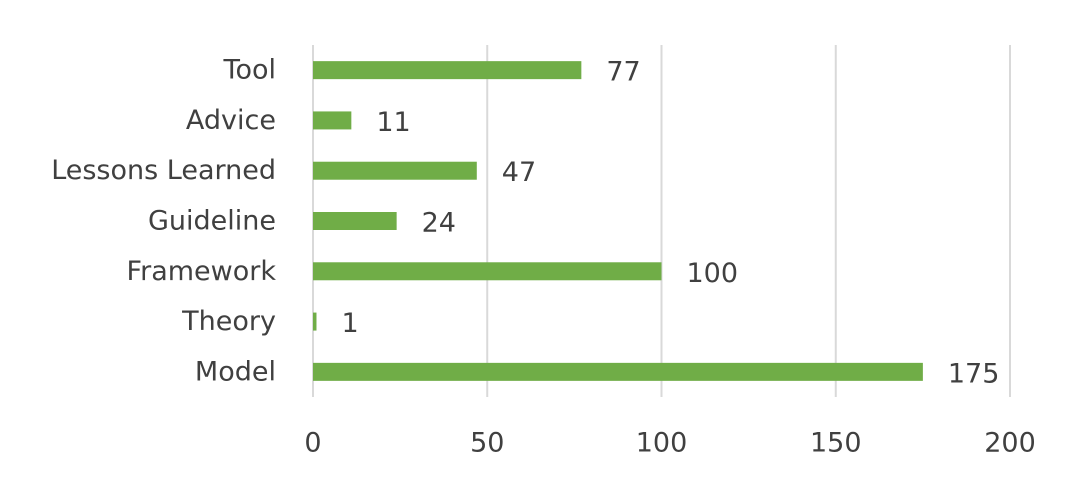 Image resolution: width=1085 pixels, height=494 pixels. Describe the element at coordinates (974, 373) in the screenshot. I see `value-label: 175` at that location.